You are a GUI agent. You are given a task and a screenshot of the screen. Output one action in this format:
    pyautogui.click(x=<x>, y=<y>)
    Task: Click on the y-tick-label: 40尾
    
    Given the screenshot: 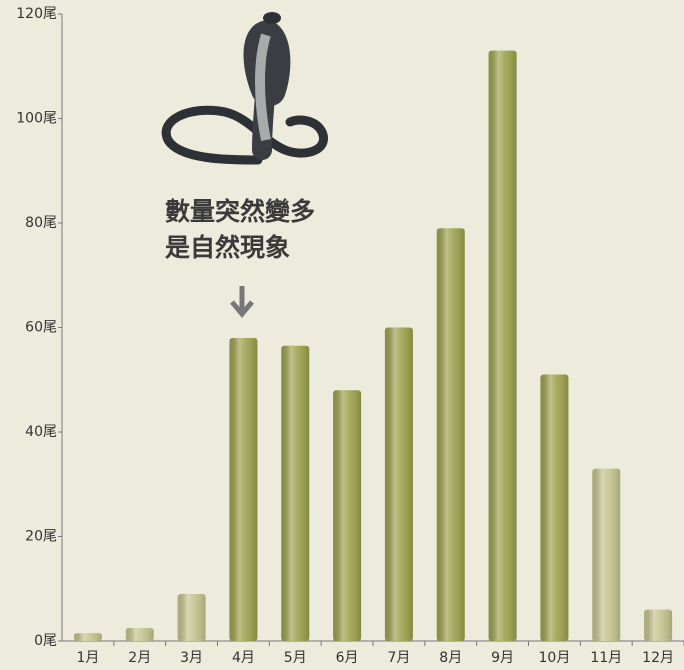 What is the action you would take?
    pyautogui.click(x=41, y=432)
    